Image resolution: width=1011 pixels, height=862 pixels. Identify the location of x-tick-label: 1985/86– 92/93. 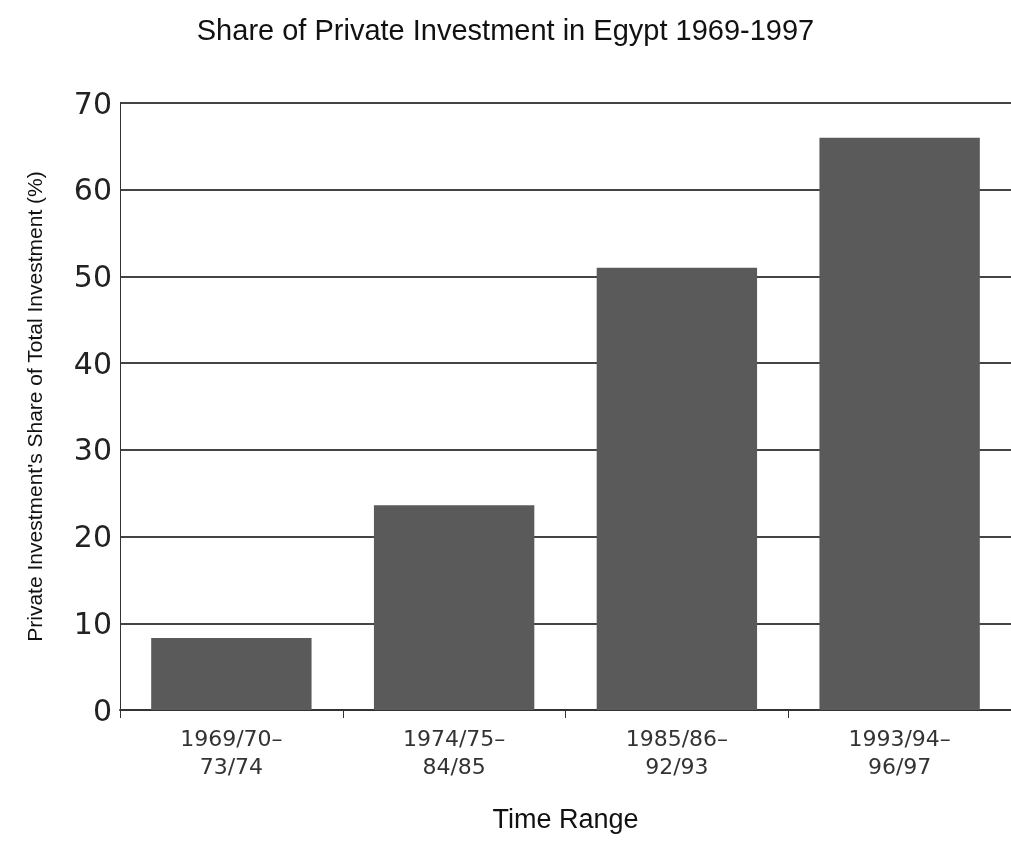
(677, 752).